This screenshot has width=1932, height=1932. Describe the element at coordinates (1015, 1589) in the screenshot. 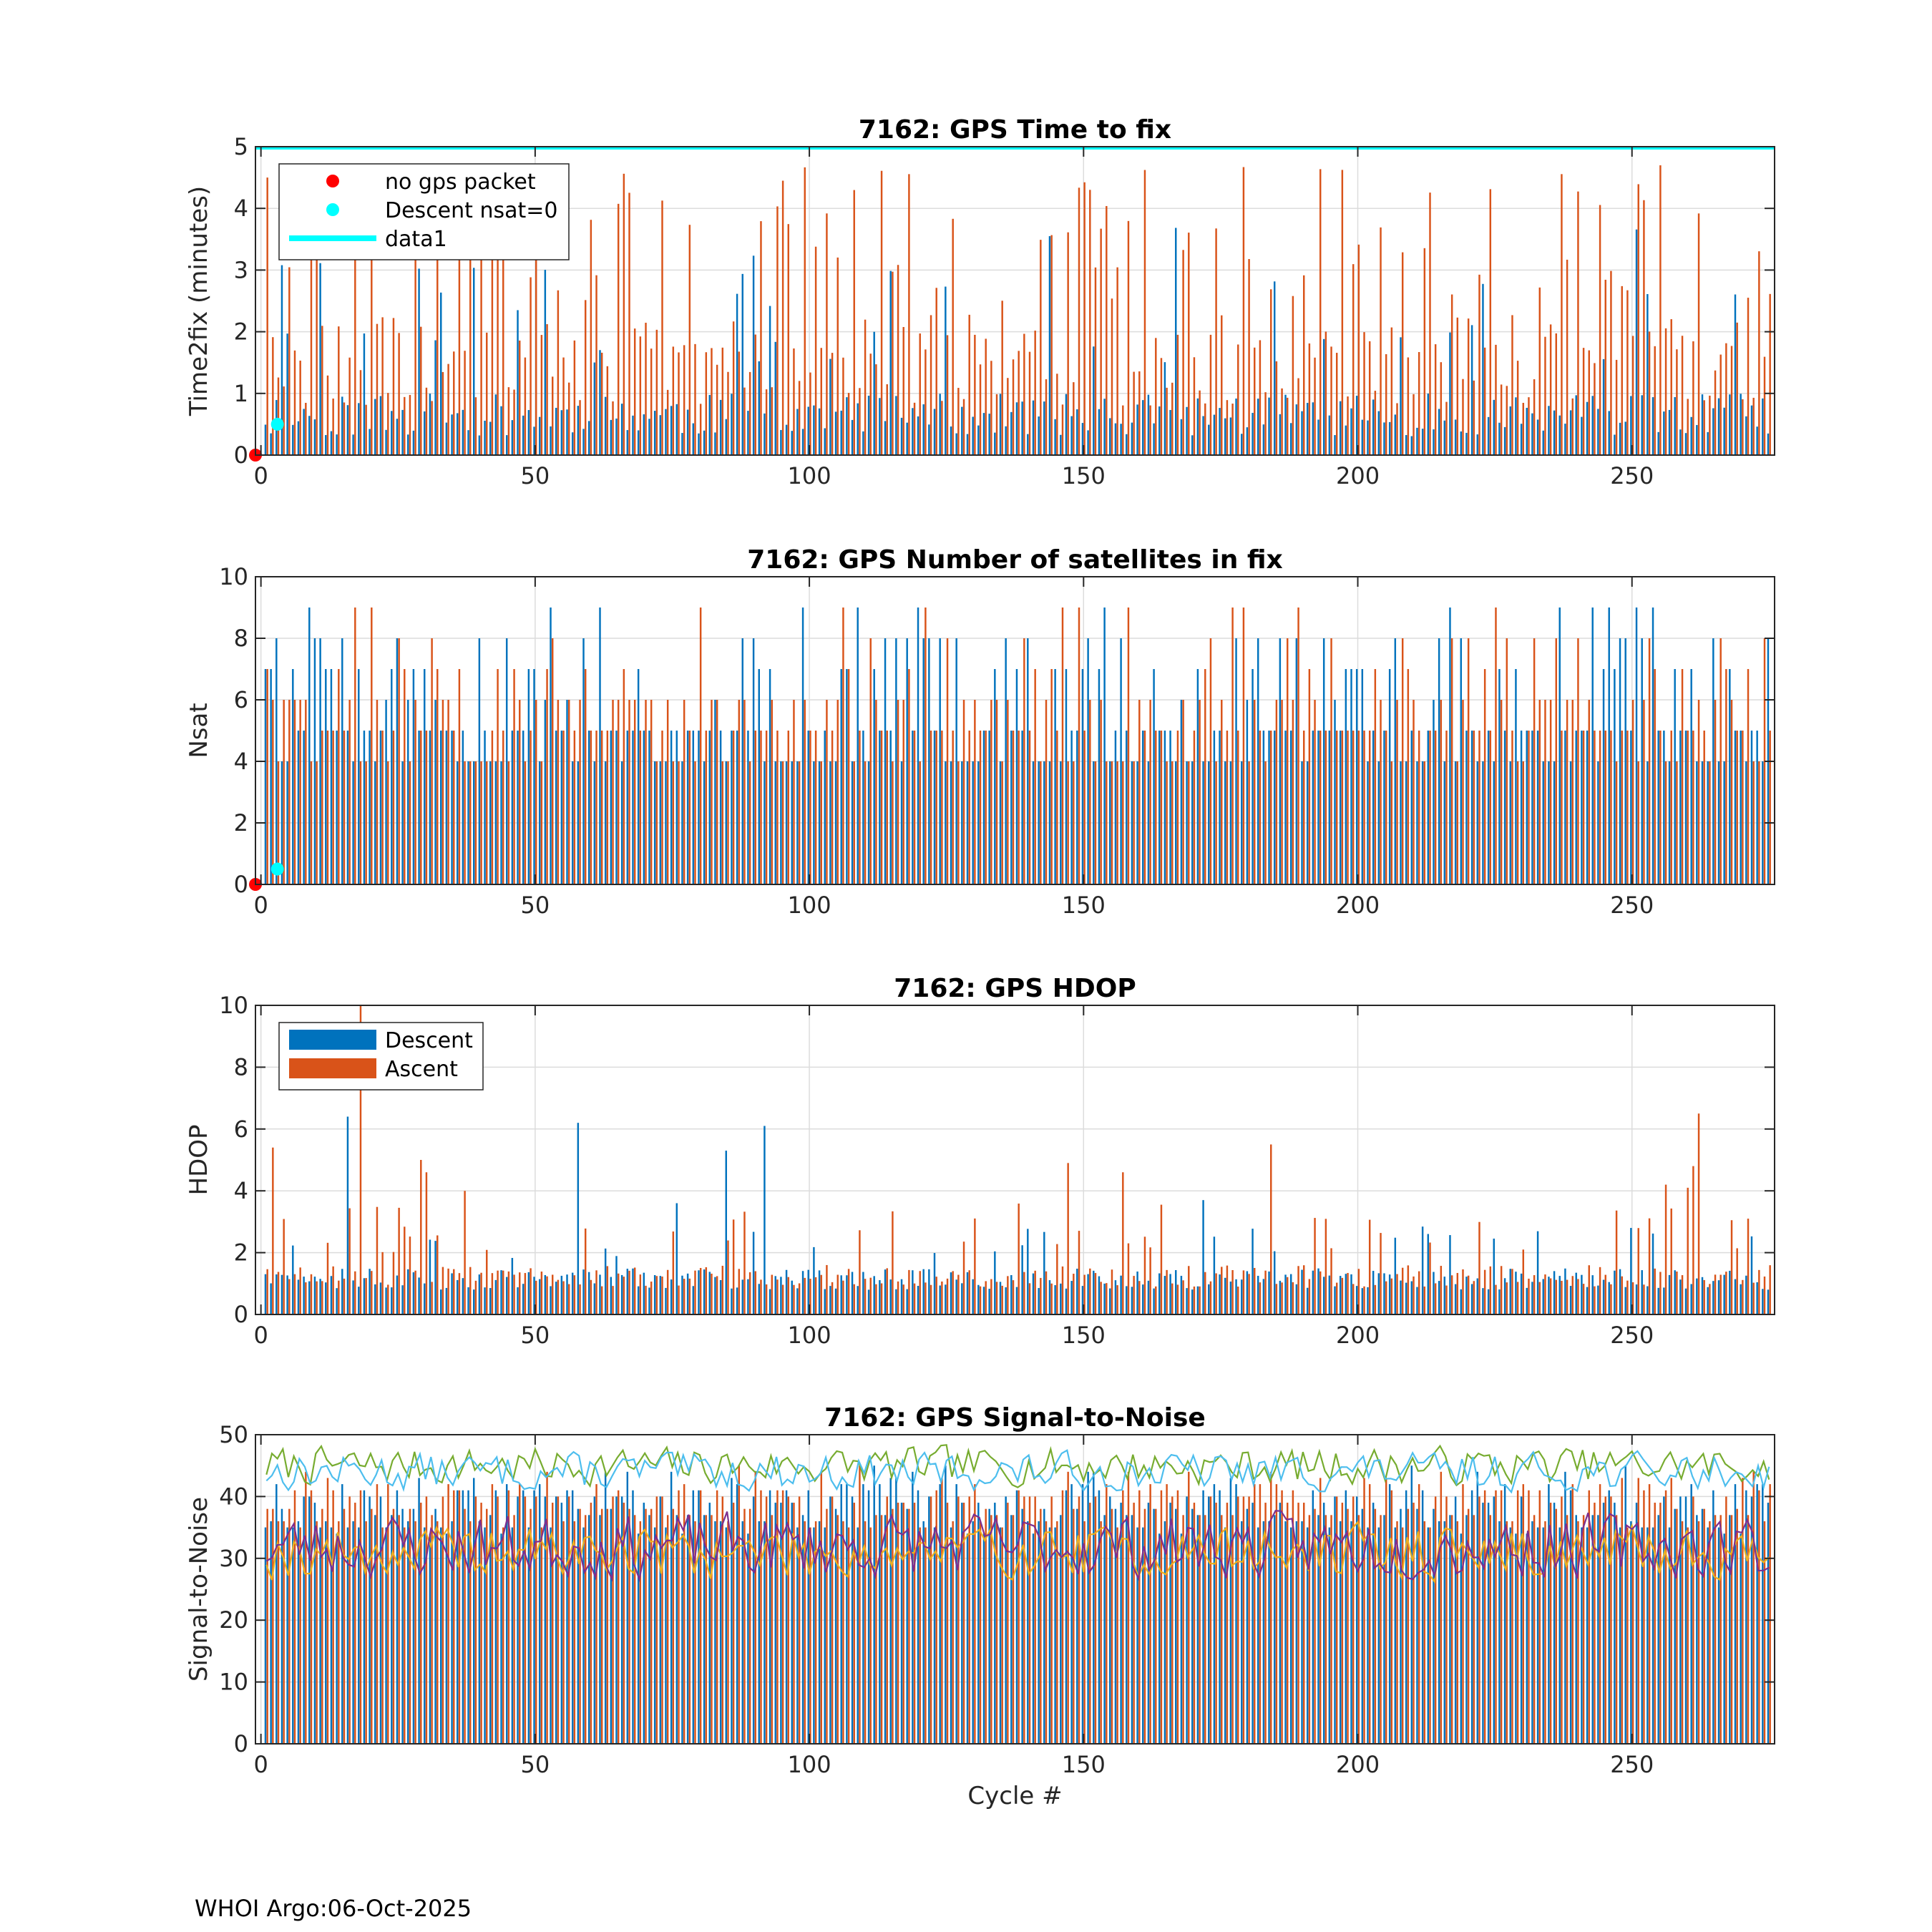

I see `axes-box` at that location.